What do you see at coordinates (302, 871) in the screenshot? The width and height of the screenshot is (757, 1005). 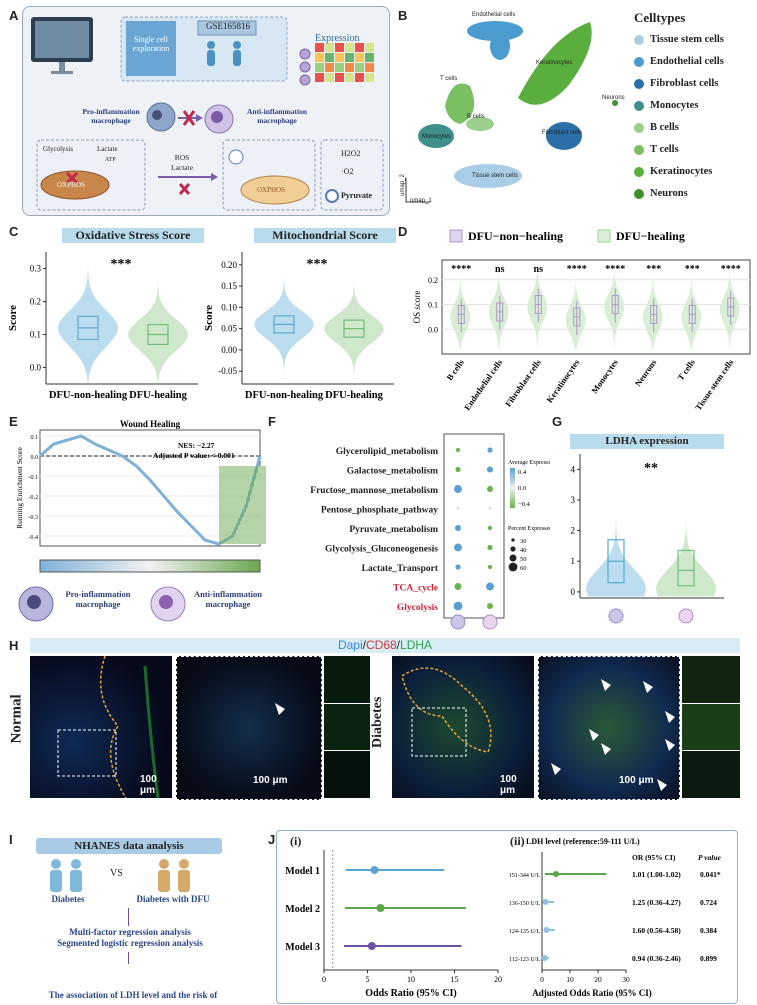 I see `model-label: Model 1` at bounding box center [302, 871].